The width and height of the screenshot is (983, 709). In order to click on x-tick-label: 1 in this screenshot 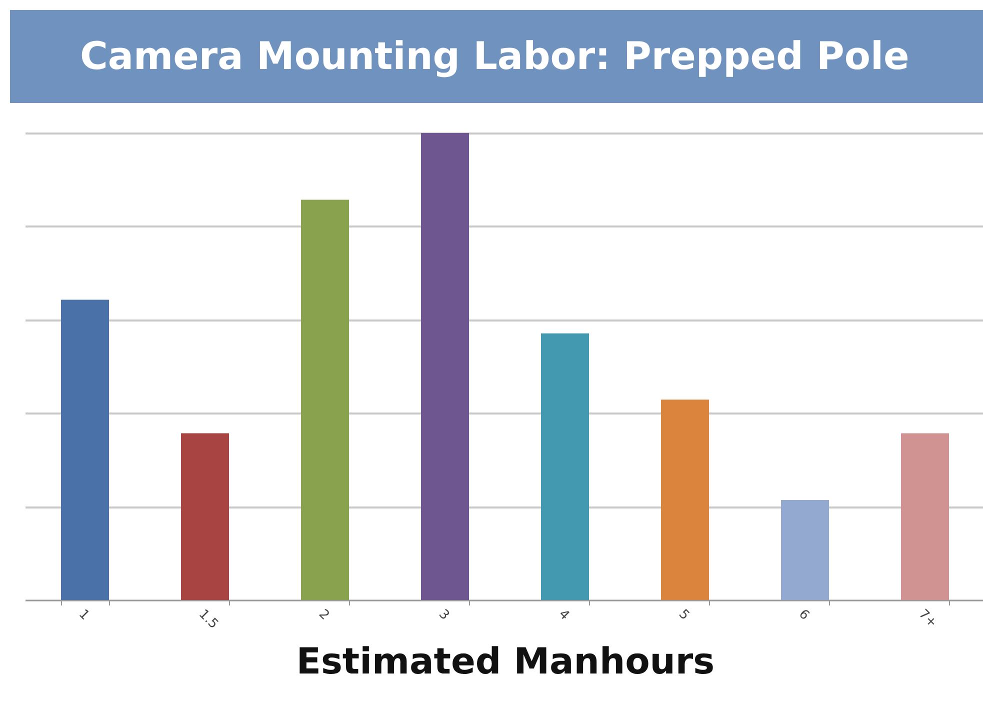, I will do `click(84, 615)`.